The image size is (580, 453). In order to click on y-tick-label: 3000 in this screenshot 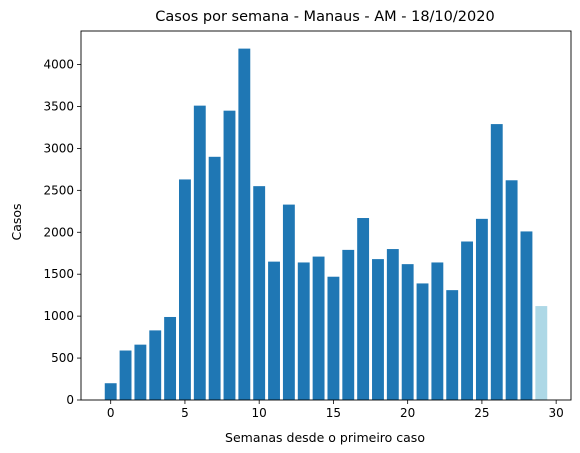, I will do `click(58, 148)`.